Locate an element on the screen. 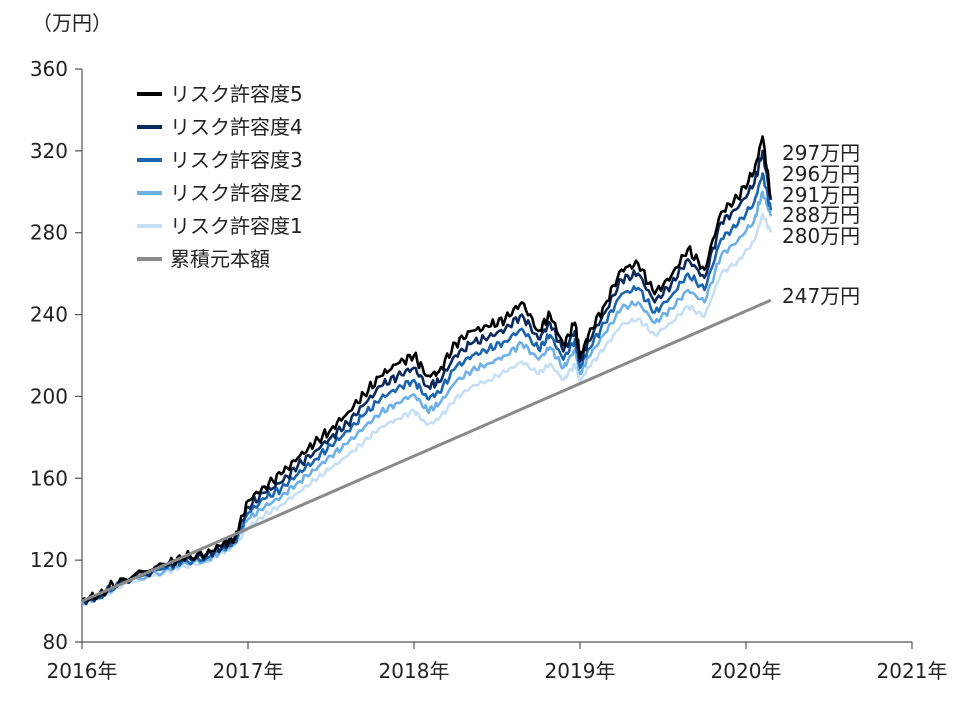  end-value-label: 296万円 is located at coordinates (821, 174).